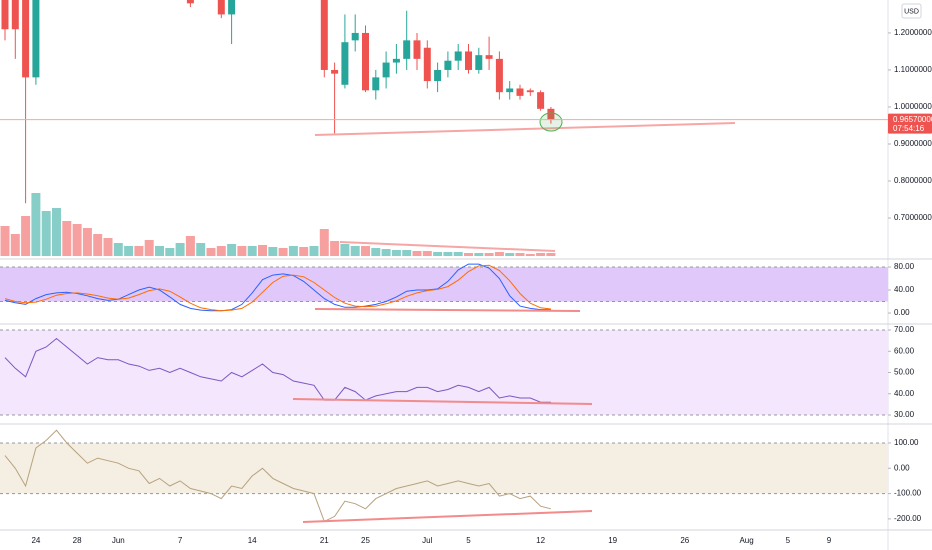 The height and width of the screenshot is (550, 932). What do you see at coordinates (77, 540) in the screenshot?
I see `x-tick-label: 28` at bounding box center [77, 540].